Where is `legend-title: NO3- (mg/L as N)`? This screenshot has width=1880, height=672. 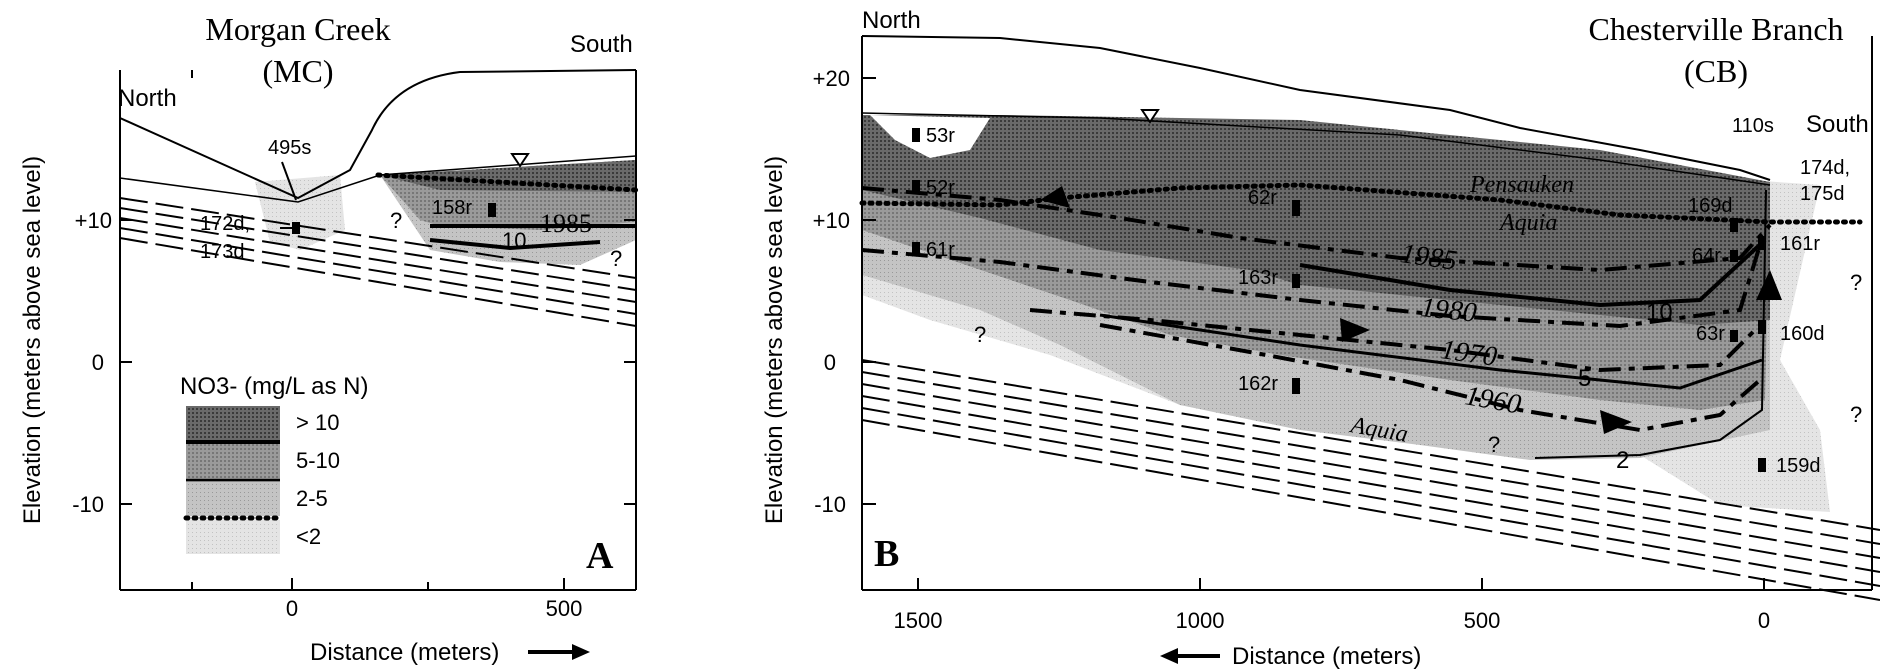 legend-title: NO3- (mg/L as N) is located at coordinates (274, 386).